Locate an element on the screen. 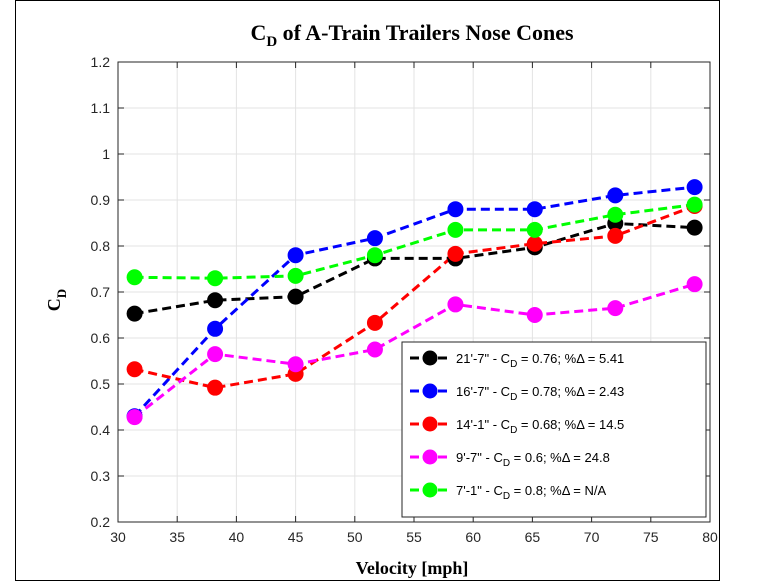 The image size is (768, 581). x-tick-label: 75 is located at coordinates (651, 537).